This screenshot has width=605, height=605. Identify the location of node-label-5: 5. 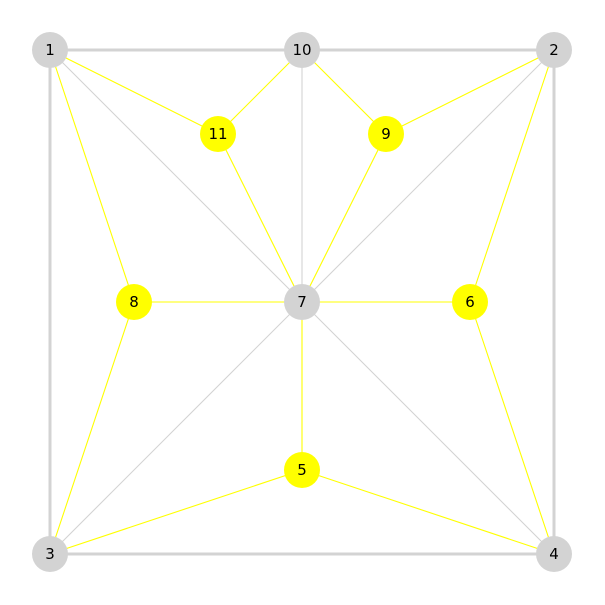
(302, 470).